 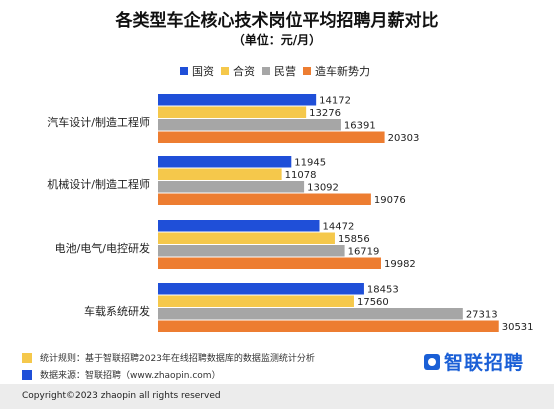 I want to click on footer-note-rule: 统计规则：基于智联招聘2023年在线招聘数据库的数据监测统计分析, so click(x=168, y=357).